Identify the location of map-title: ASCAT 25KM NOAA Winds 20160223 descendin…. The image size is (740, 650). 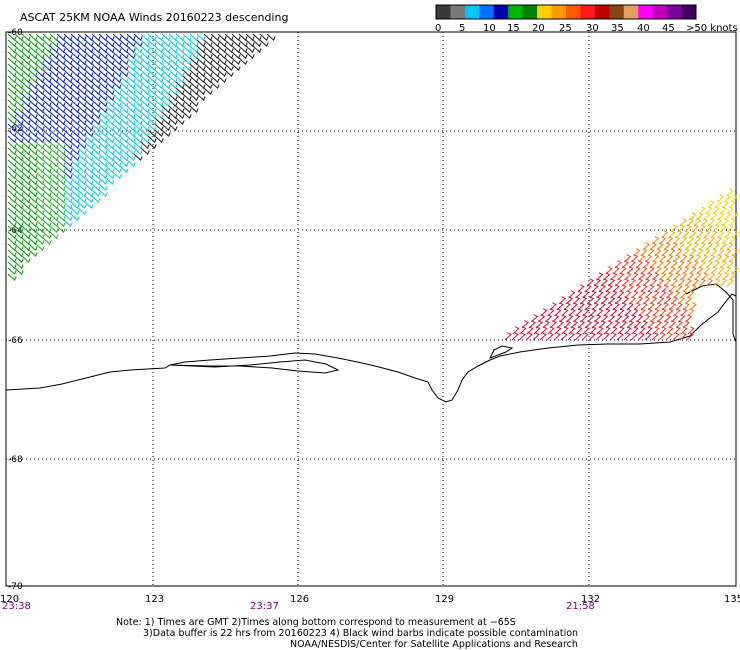
(154, 17).